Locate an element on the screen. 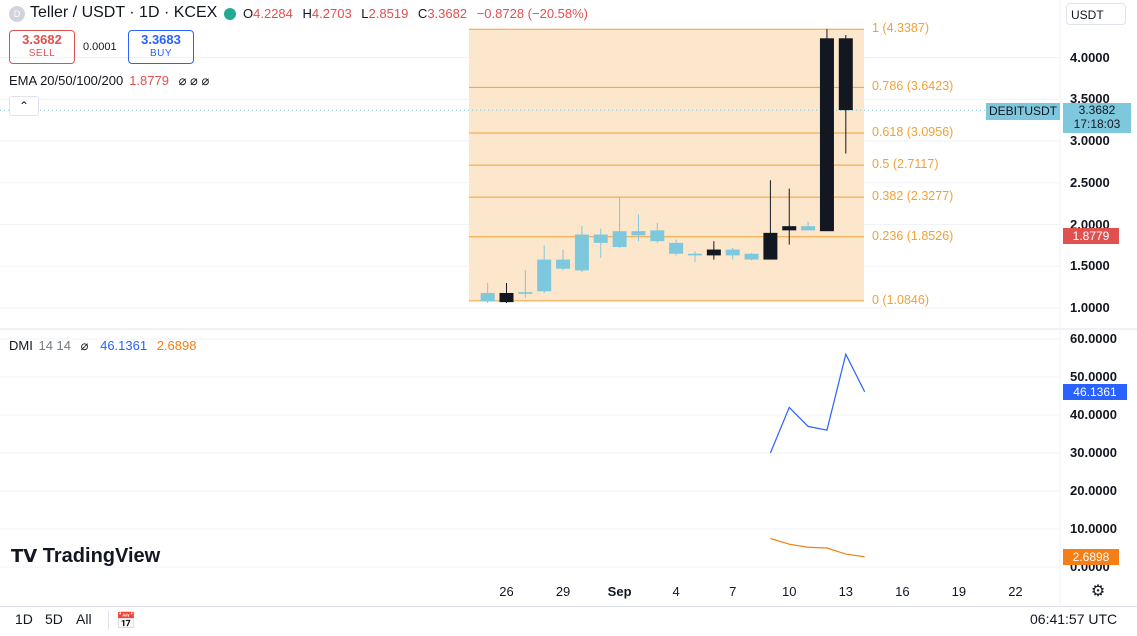  time-tick-label: 16 is located at coordinates (902, 591).